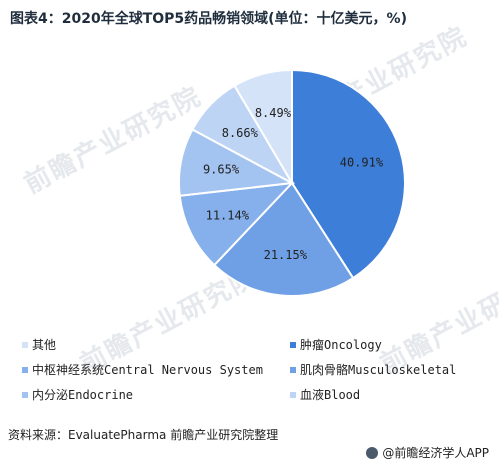 The image size is (499, 463). Describe the element at coordinates (156, 394) in the screenshot. I see `legend-item: 内分泌Endocrine` at that location.